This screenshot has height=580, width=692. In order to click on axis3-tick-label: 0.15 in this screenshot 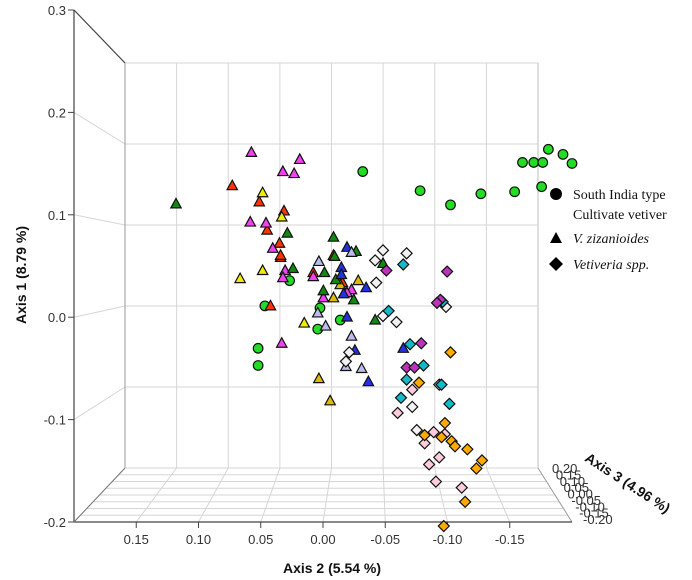, I will do `click(568, 474)`.